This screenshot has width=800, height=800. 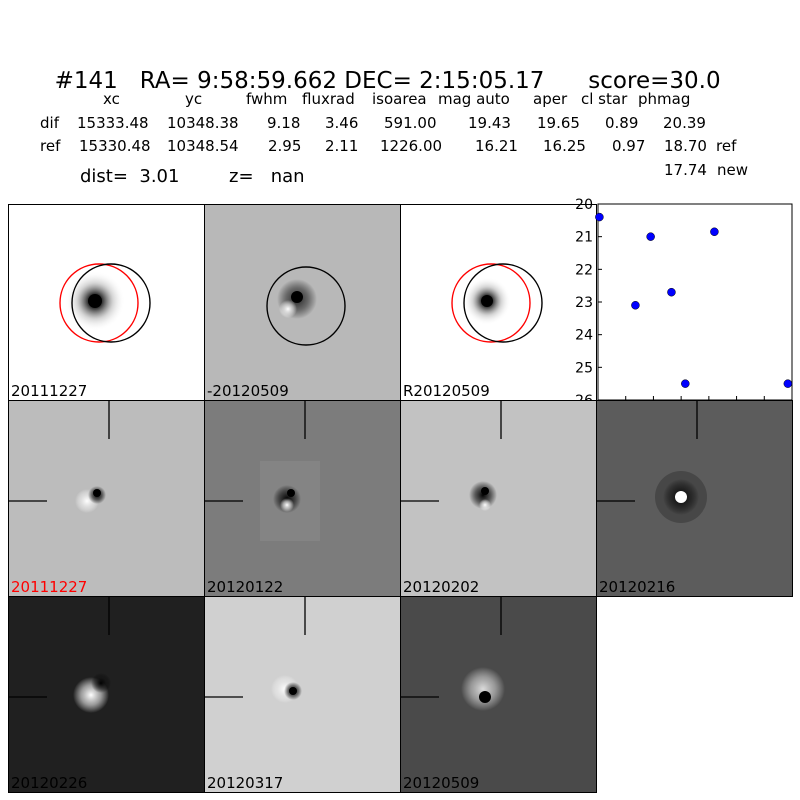 I want to click on history-panel-20120122: 20120122, so click(x=302, y=498).